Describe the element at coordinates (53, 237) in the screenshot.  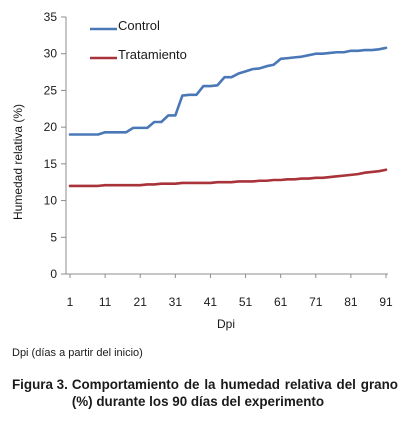
I see `y-tick-label: 5` at that location.